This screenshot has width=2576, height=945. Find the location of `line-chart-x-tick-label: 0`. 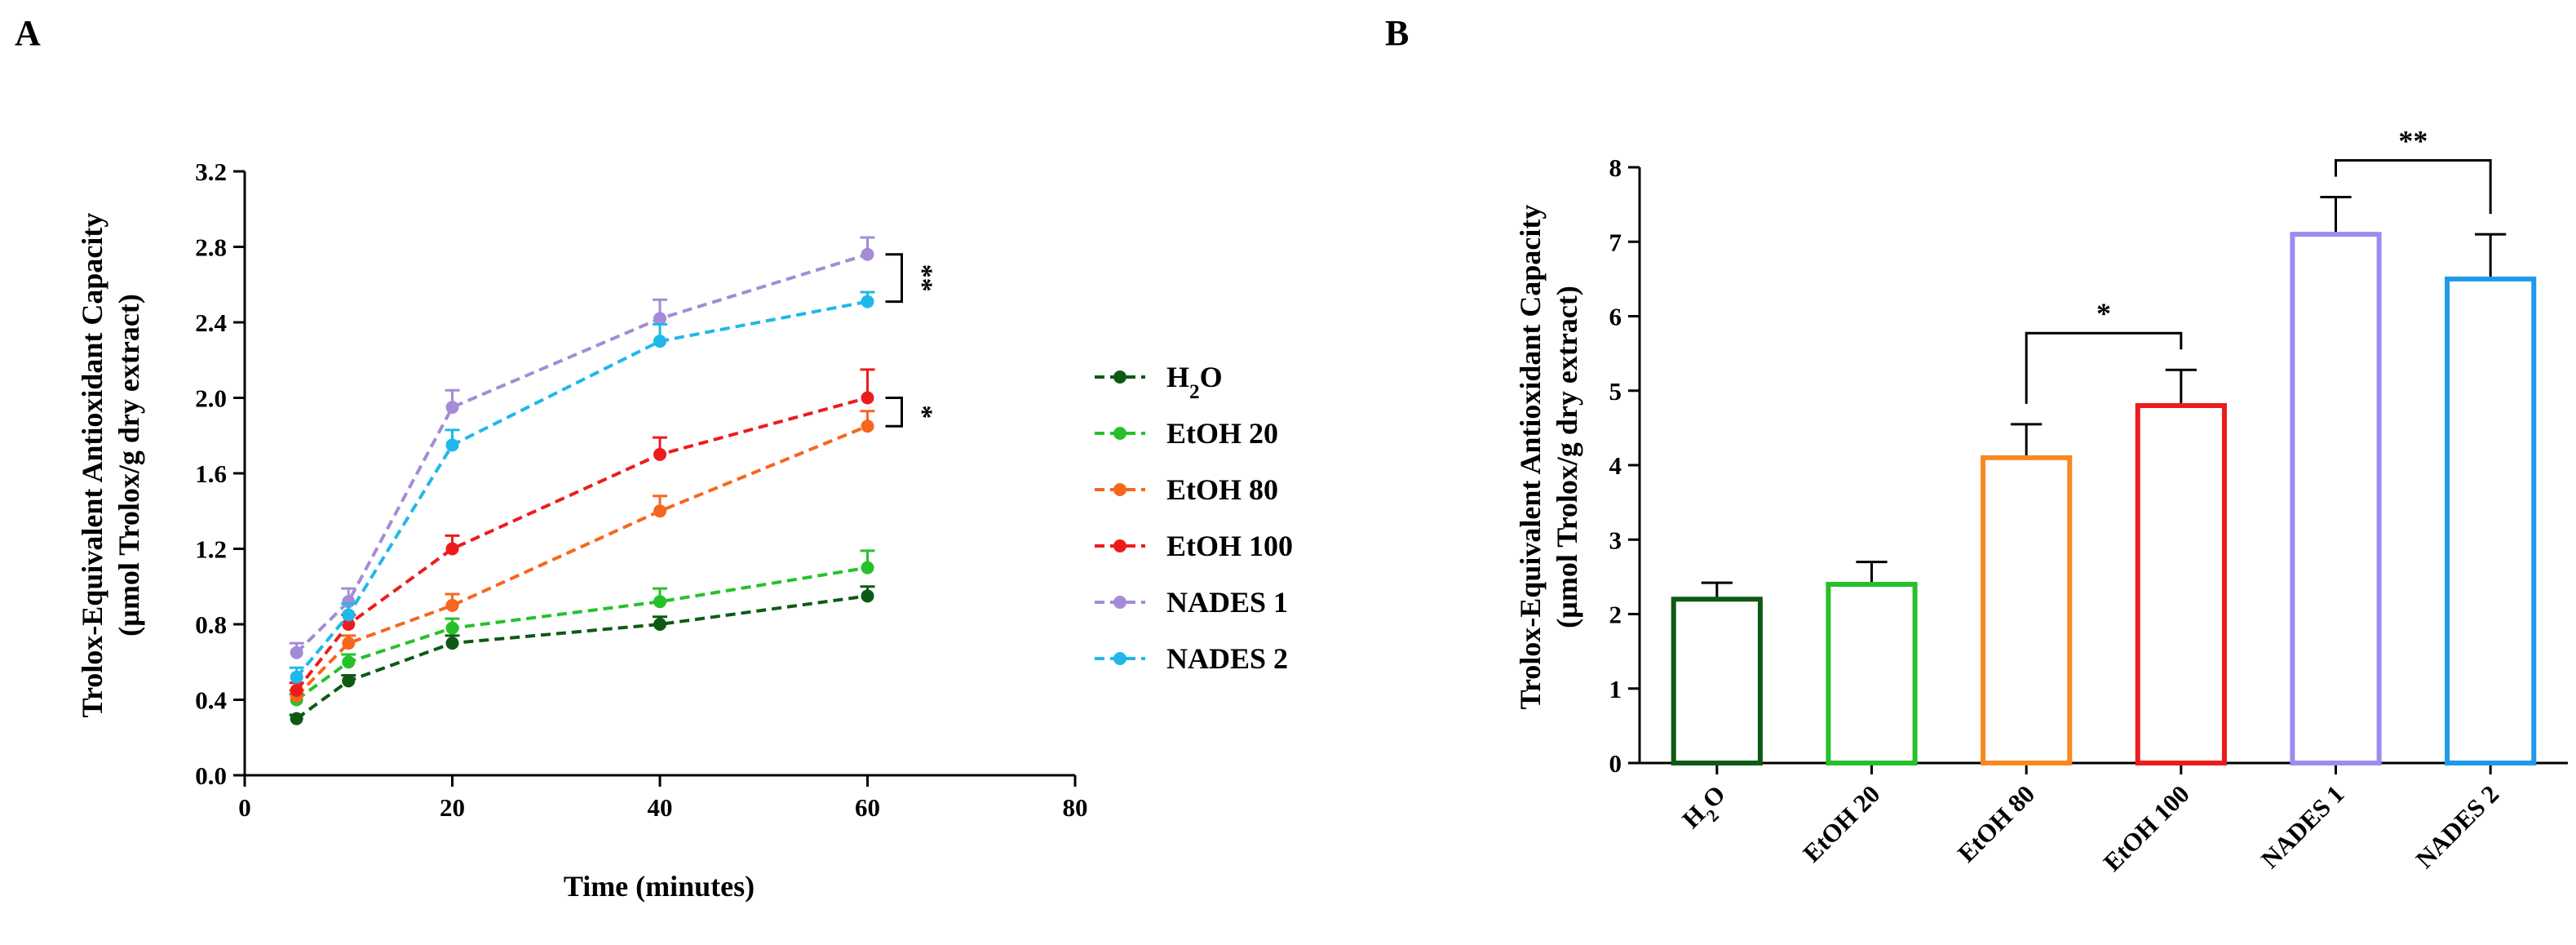

line-chart-x-tick-label: 0 is located at coordinates (244, 808).